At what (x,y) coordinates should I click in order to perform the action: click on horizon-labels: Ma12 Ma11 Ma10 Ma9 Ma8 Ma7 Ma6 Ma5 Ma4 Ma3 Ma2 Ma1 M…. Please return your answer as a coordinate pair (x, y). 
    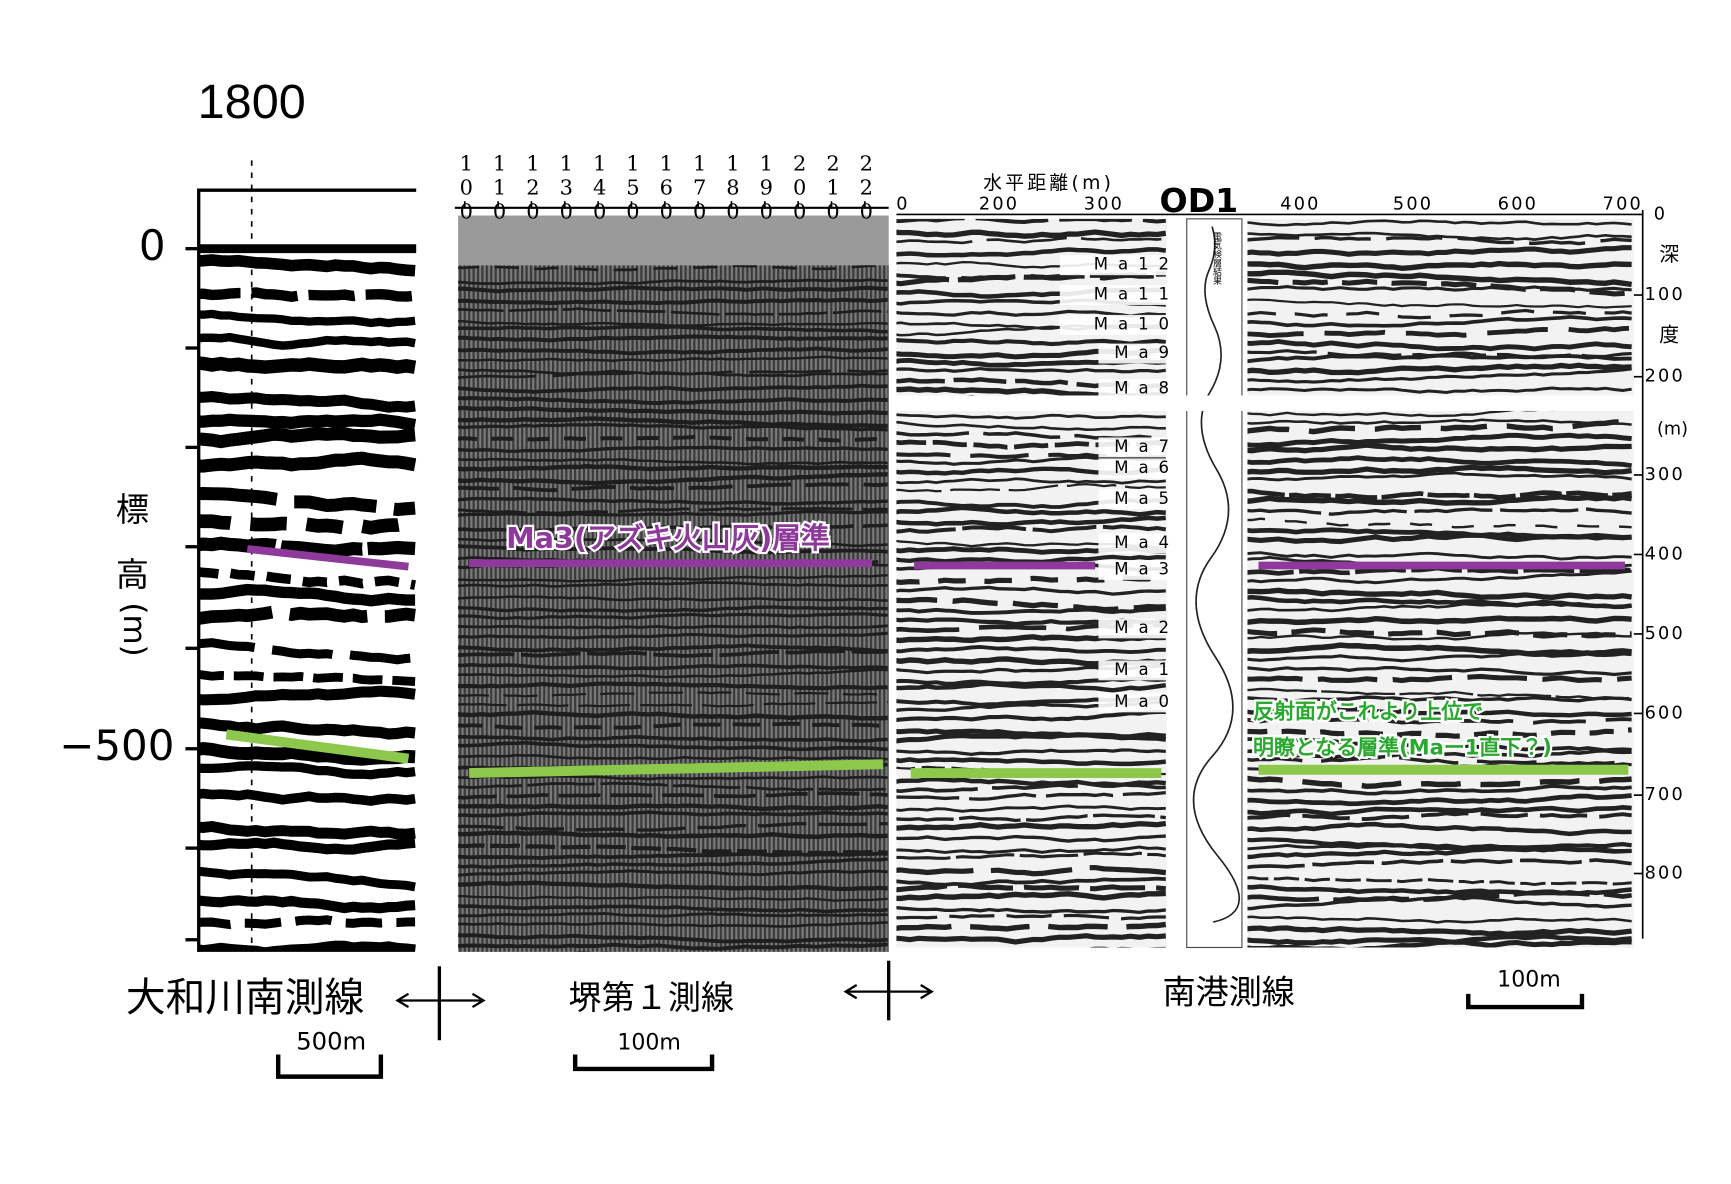
    Looking at the image, I should click on (1120, 484).